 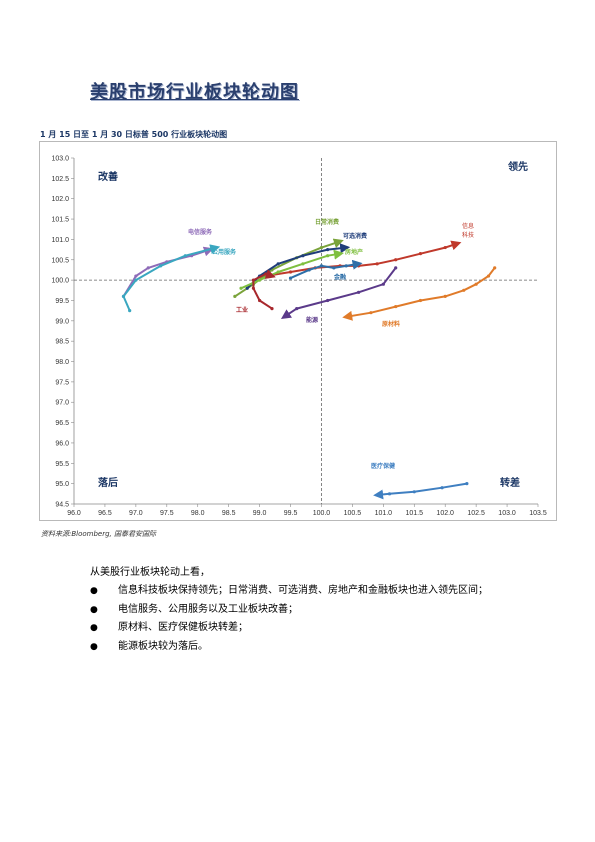 What do you see at coordinates (62, 362) in the screenshot?
I see `y-tick-label: 98.0` at bounding box center [62, 362].